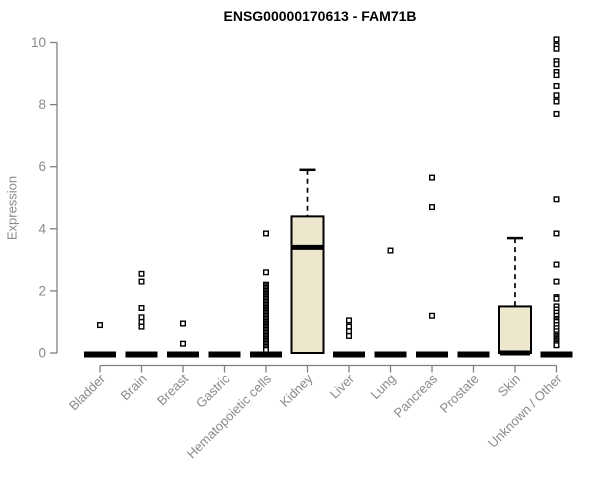 The height and width of the screenshot is (500, 600). What do you see at coordinates (525, 411) in the screenshot?
I see `x-tick-label: Unknown / Other` at bounding box center [525, 411].